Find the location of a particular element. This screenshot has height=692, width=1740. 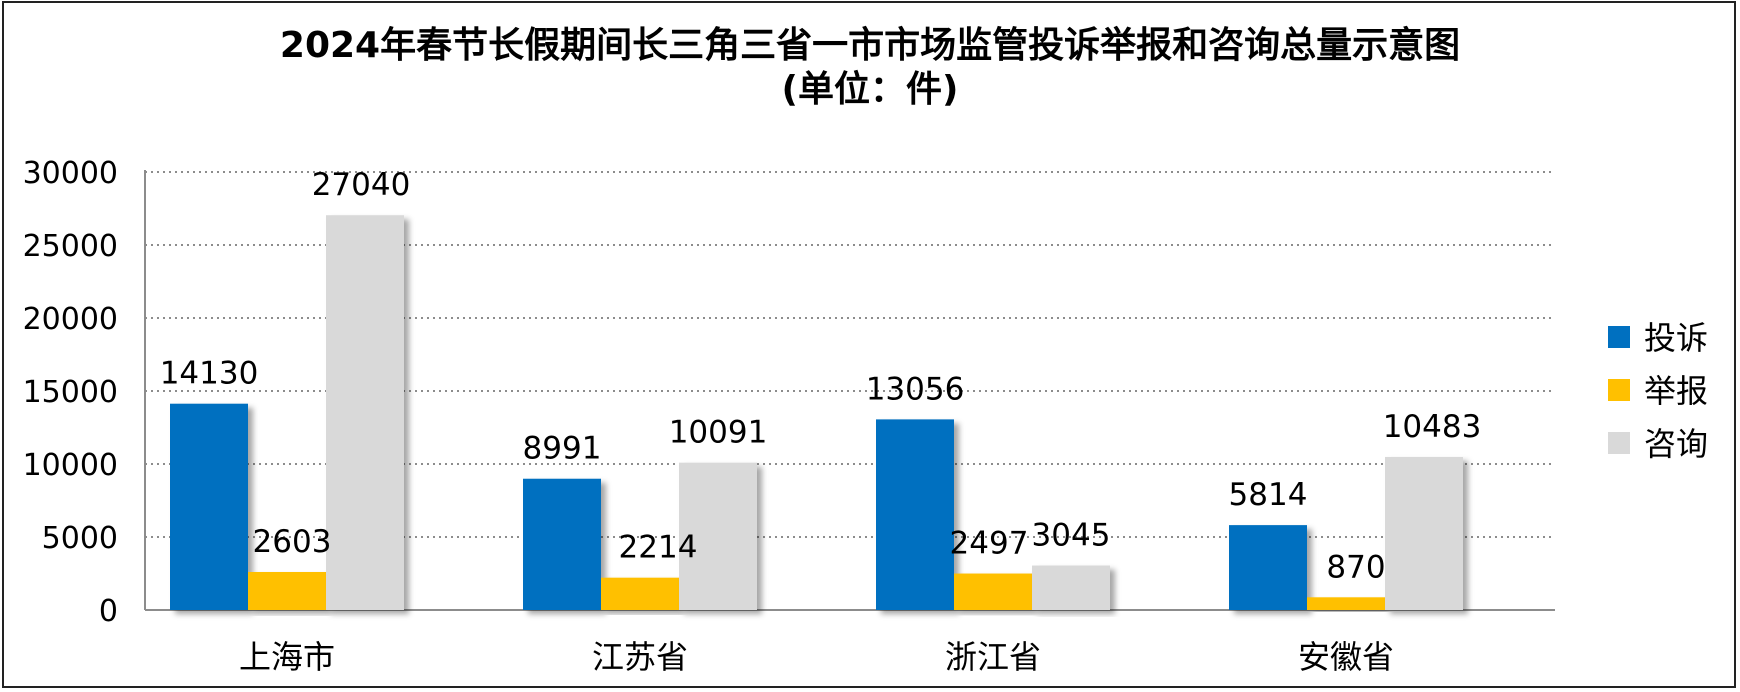

data-label: 3045 is located at coordinates (1071, 536).